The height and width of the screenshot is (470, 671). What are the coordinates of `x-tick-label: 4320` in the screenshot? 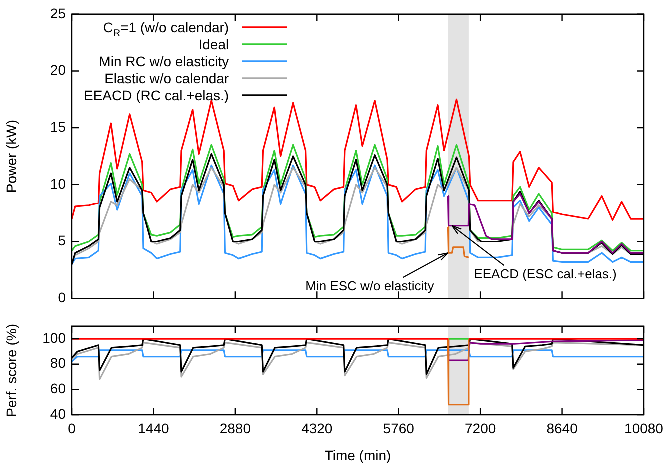 It's located at (317, 428).